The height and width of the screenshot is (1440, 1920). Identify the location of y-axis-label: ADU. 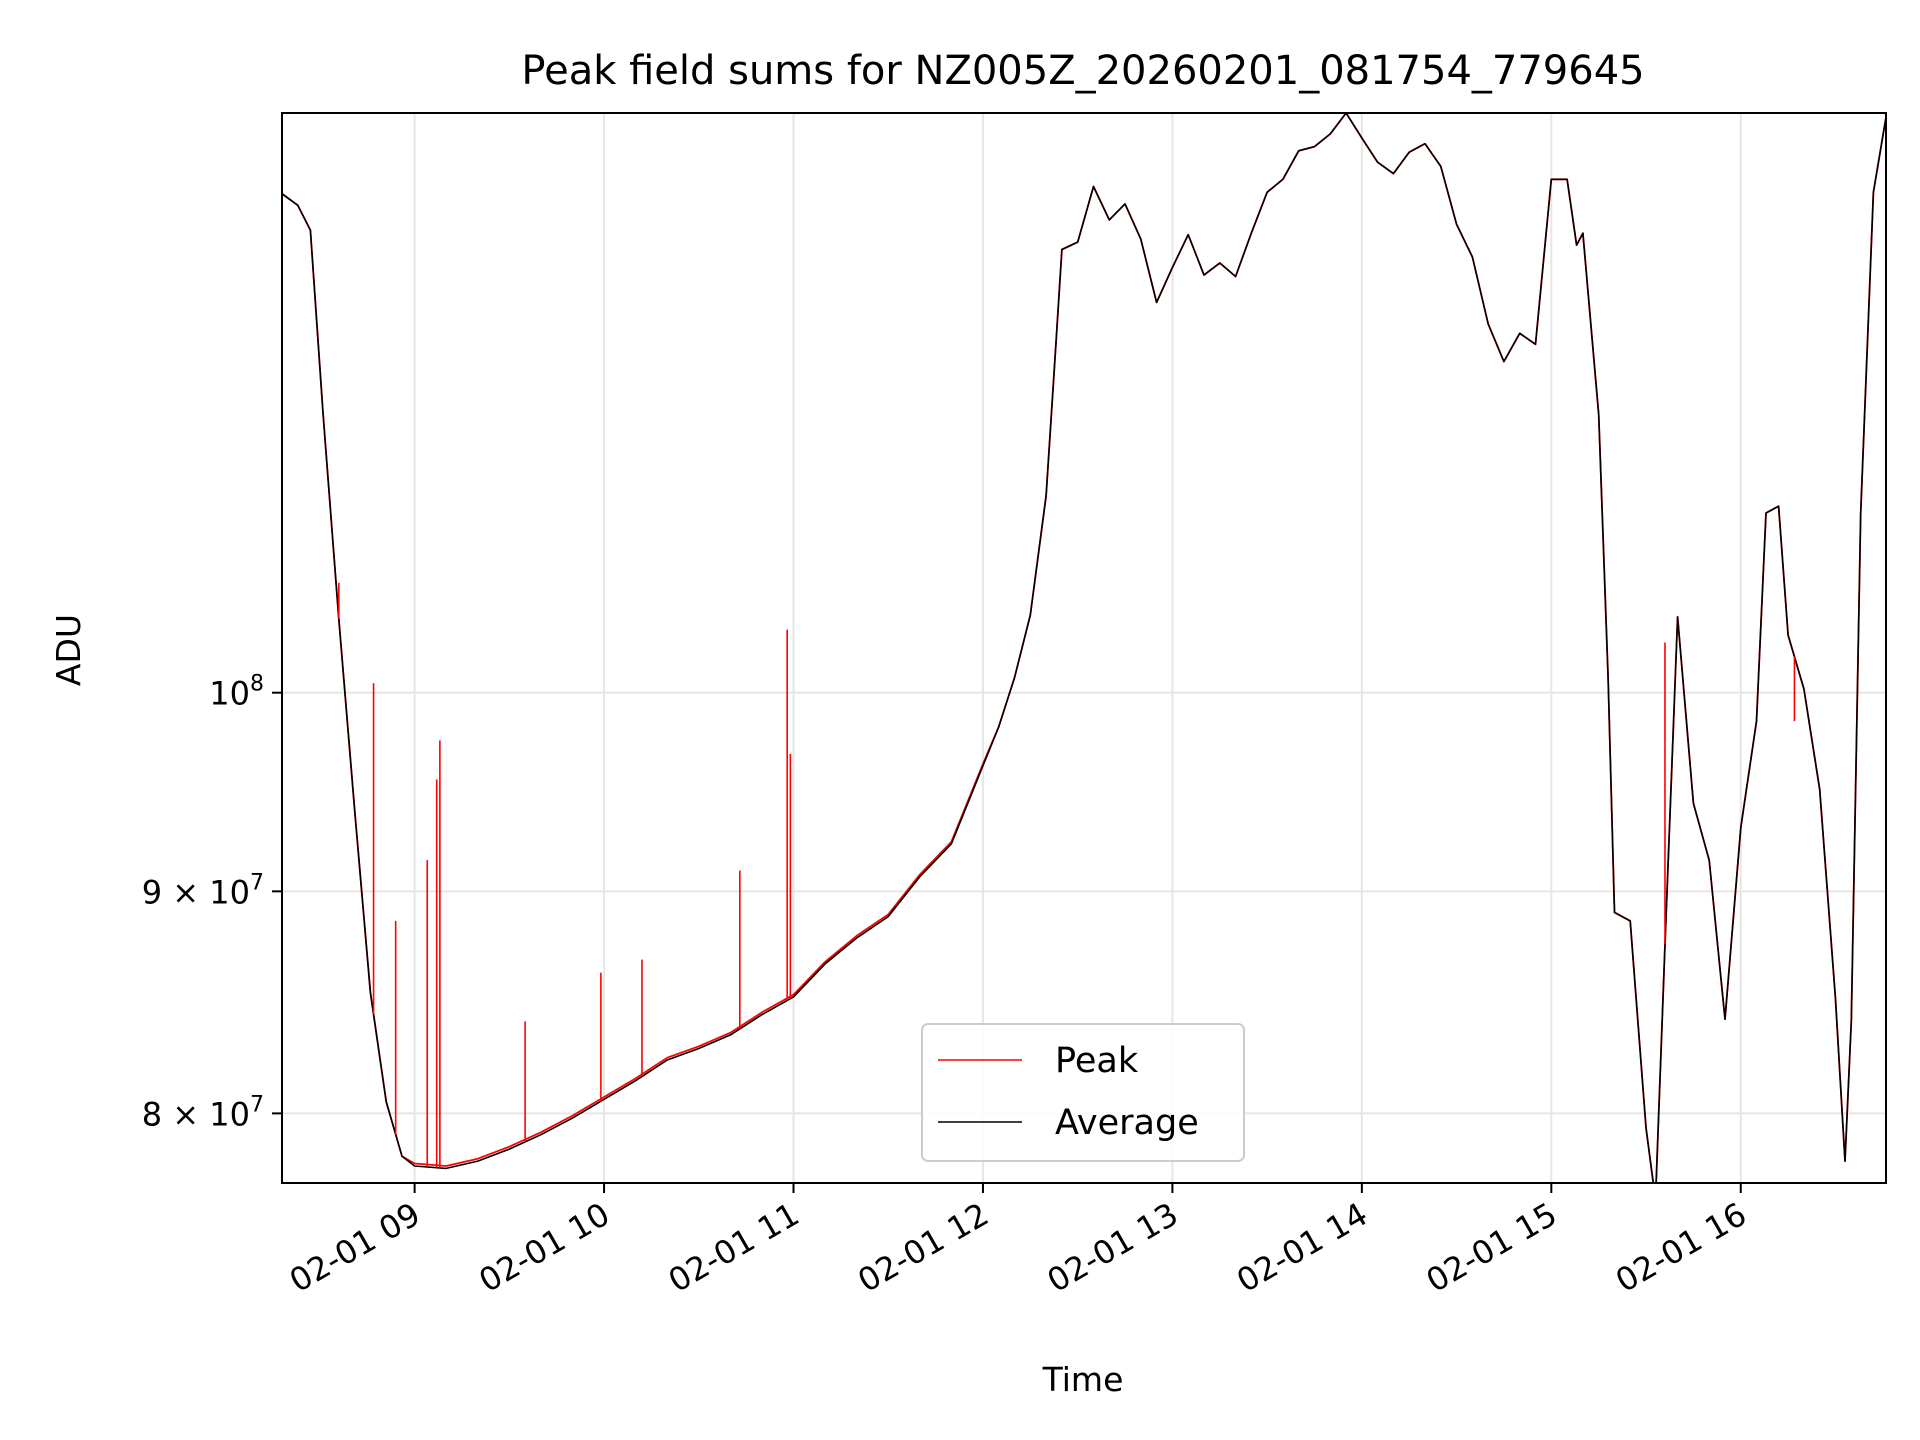
(68, 650).